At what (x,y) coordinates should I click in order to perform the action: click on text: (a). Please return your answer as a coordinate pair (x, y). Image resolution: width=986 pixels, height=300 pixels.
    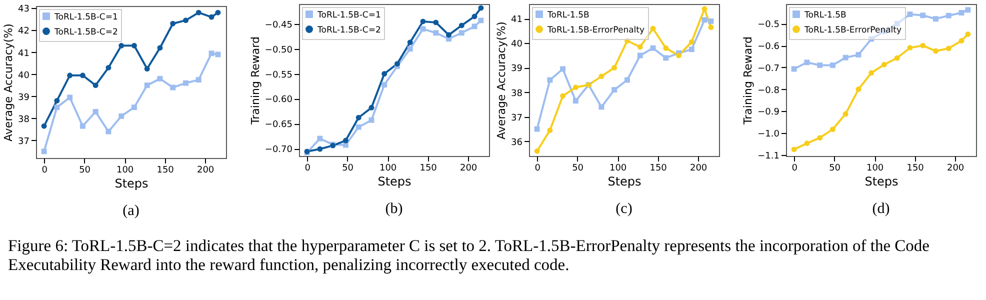
    Looking at the image, I should click on (131, 211).